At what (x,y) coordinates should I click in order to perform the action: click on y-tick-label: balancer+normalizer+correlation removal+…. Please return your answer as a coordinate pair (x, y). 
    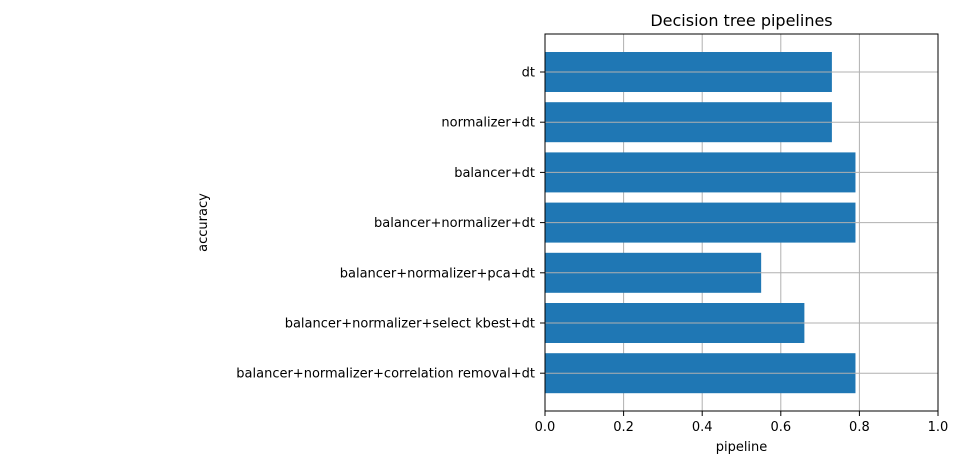
    Looking at the image, I should click on (385, 374).